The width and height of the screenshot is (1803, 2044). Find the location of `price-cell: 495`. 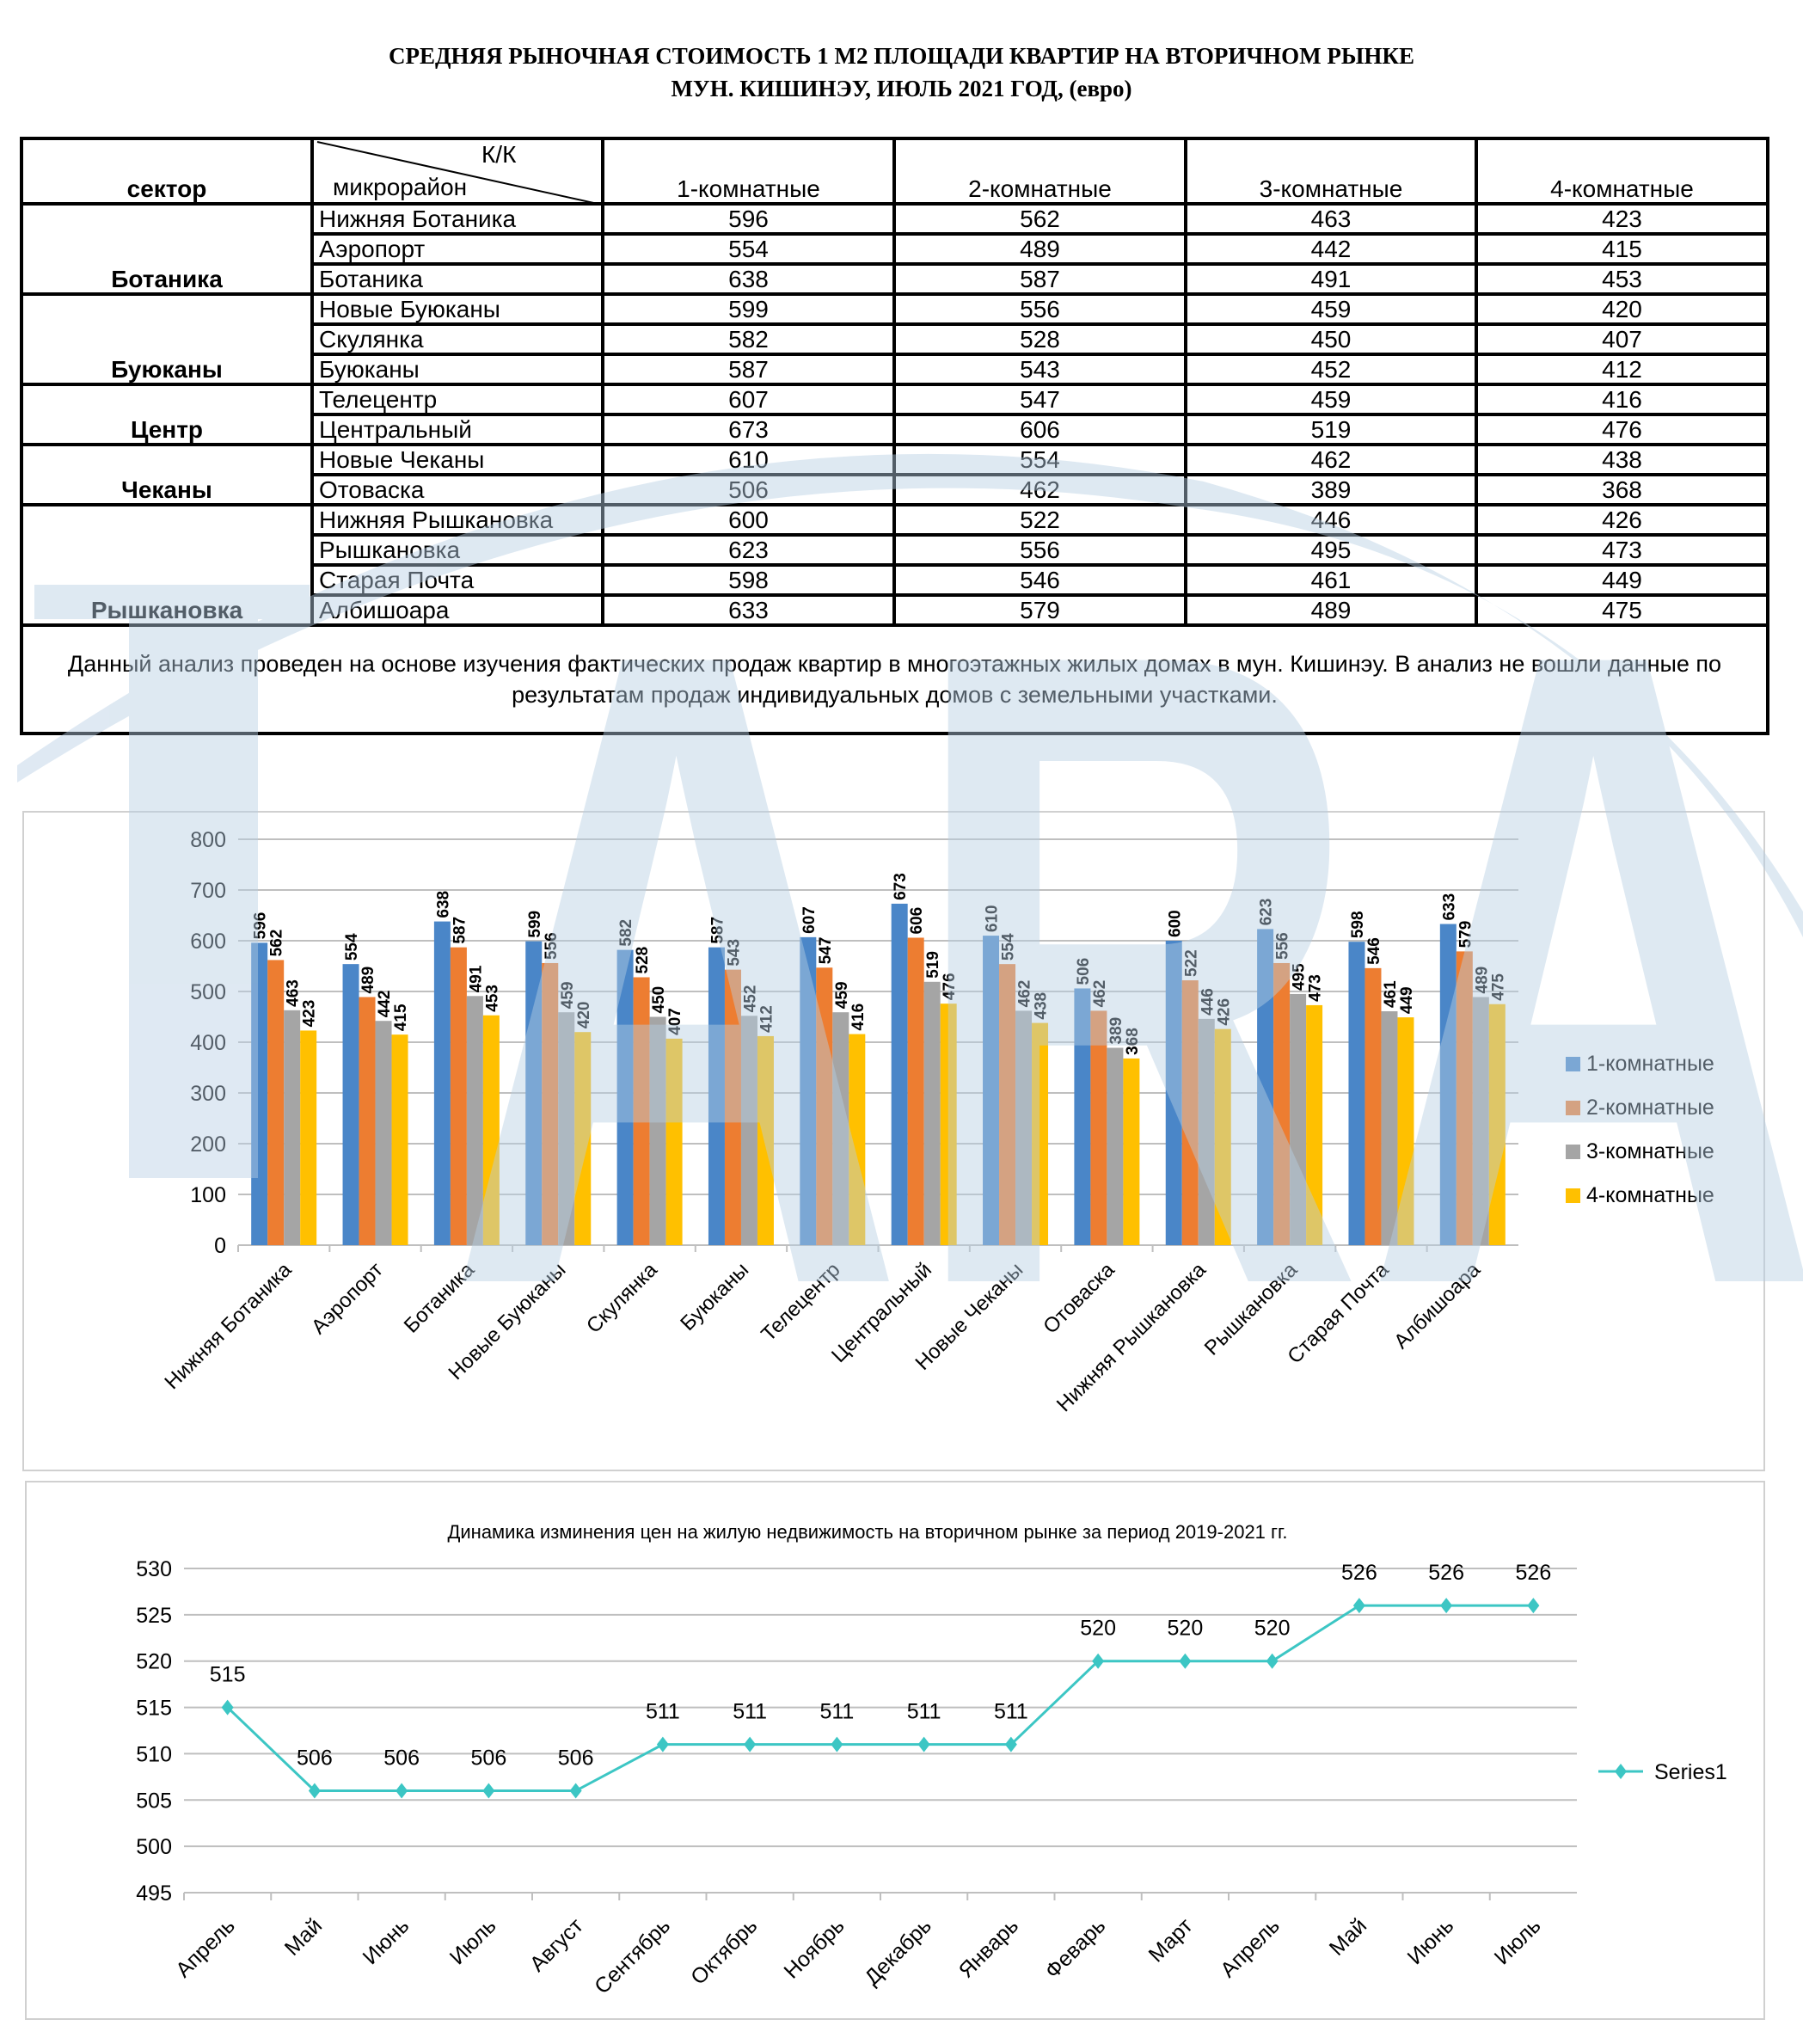

price-cell: 495 is located at coordinates (1331, 550).